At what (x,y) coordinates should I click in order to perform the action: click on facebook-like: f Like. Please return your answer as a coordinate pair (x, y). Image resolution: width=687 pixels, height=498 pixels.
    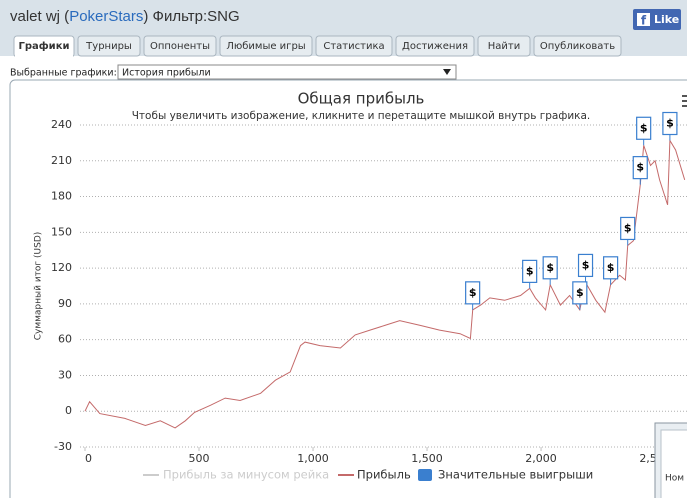
    Looking at the image, I should click on (657, 19).